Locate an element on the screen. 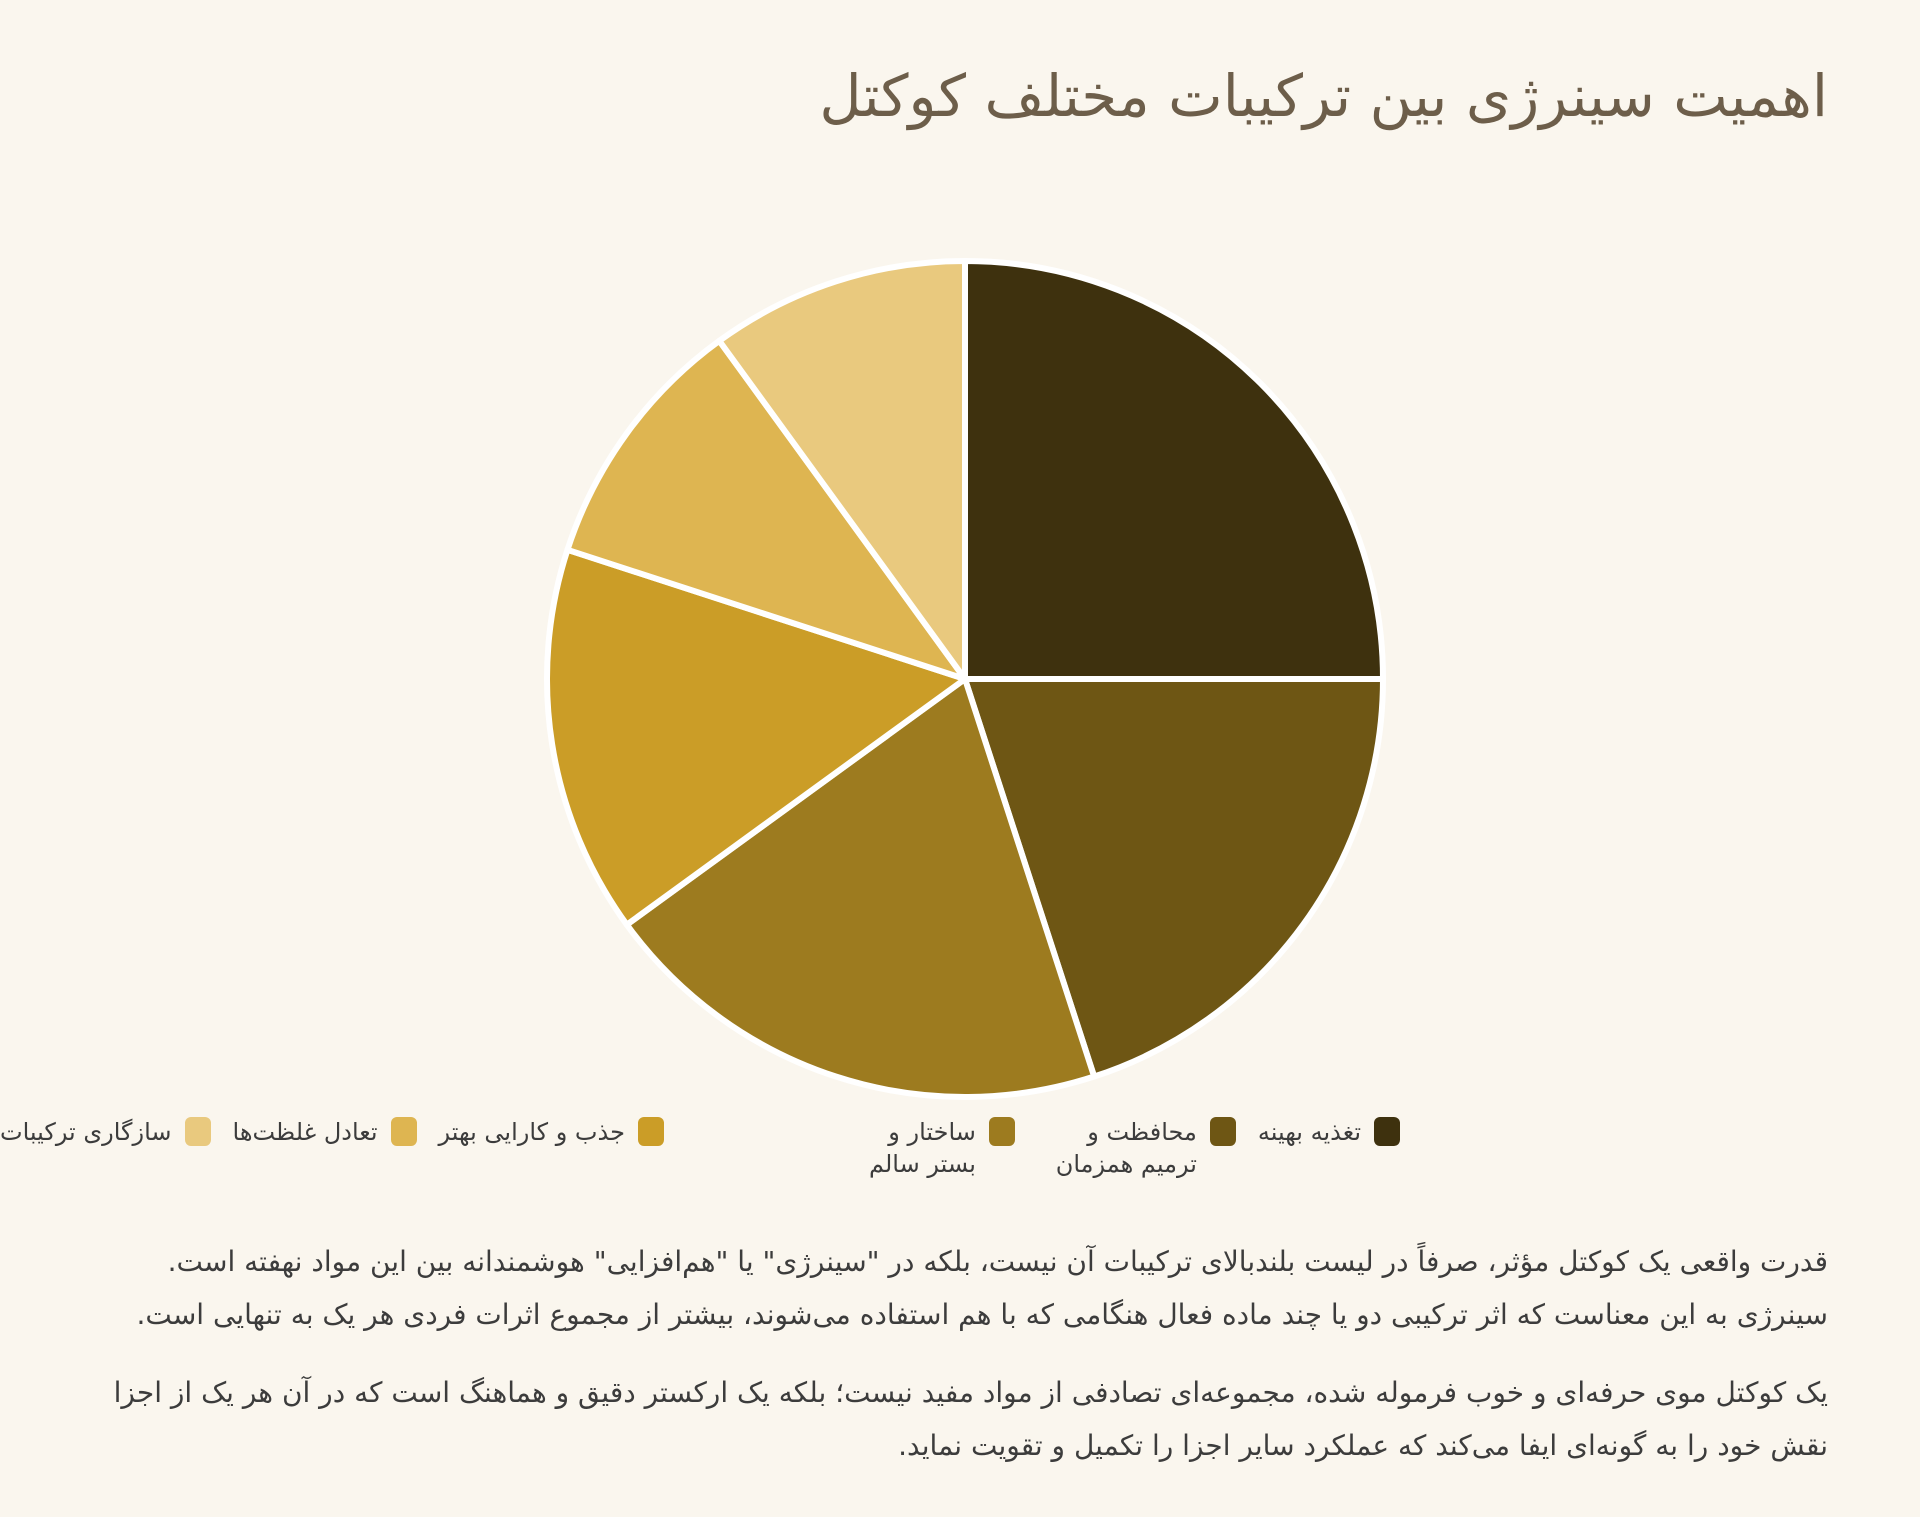 This screenshot has height=1517, width=1920. legend-item-4: جذب و کارایی بهتر is located at coordinates (551, 1132).